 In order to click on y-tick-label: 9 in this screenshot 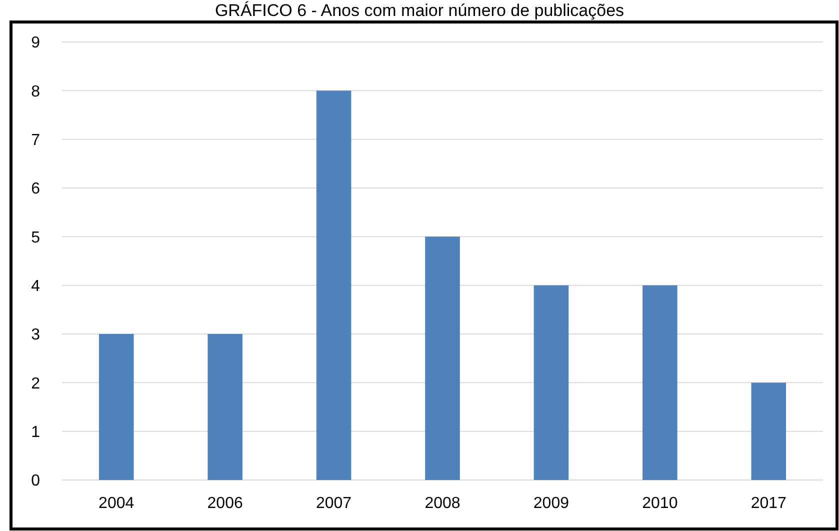, I will do `click(35, 43)`.